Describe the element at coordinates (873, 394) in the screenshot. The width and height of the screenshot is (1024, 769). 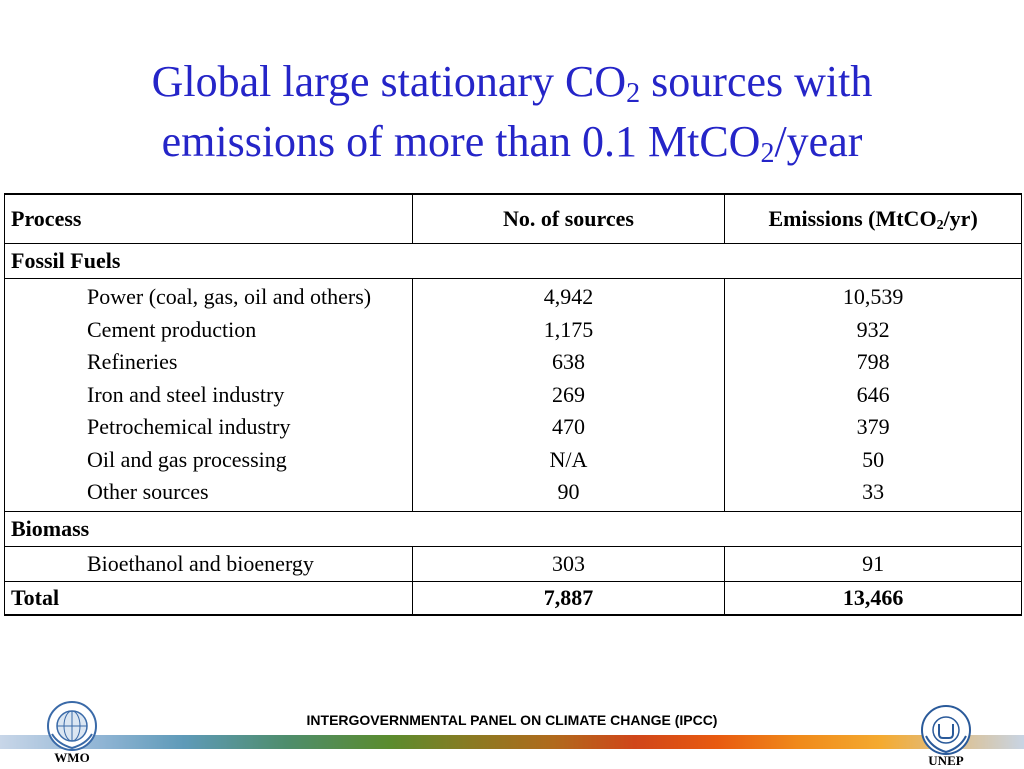
I see `row-emissions: 646` at that location.